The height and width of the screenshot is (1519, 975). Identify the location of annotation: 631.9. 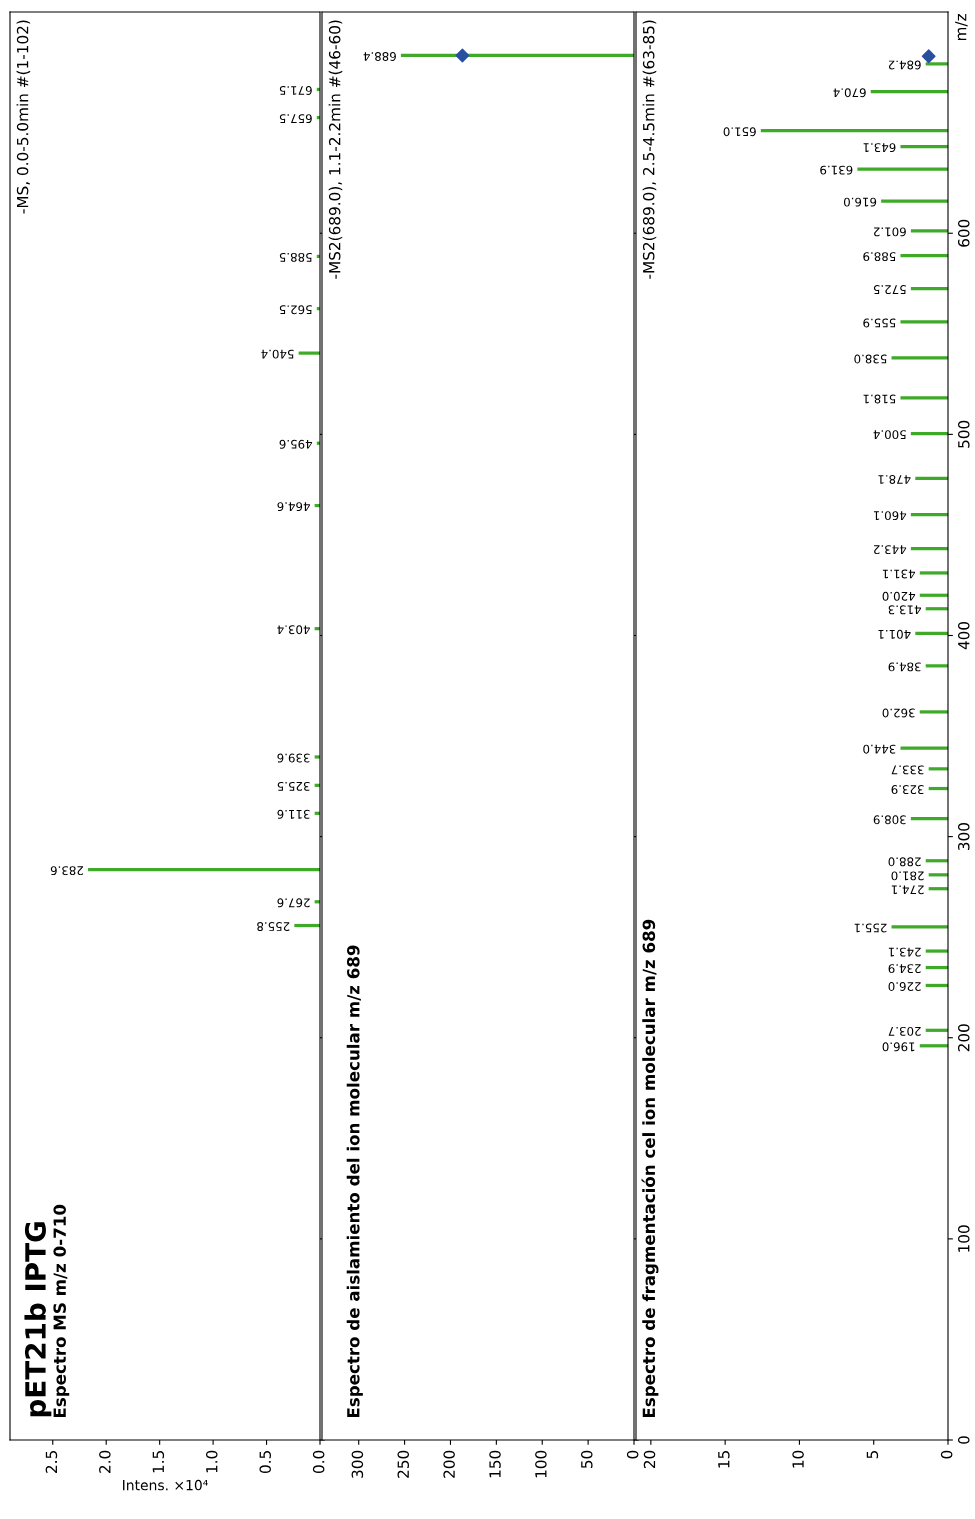
(836, 170).